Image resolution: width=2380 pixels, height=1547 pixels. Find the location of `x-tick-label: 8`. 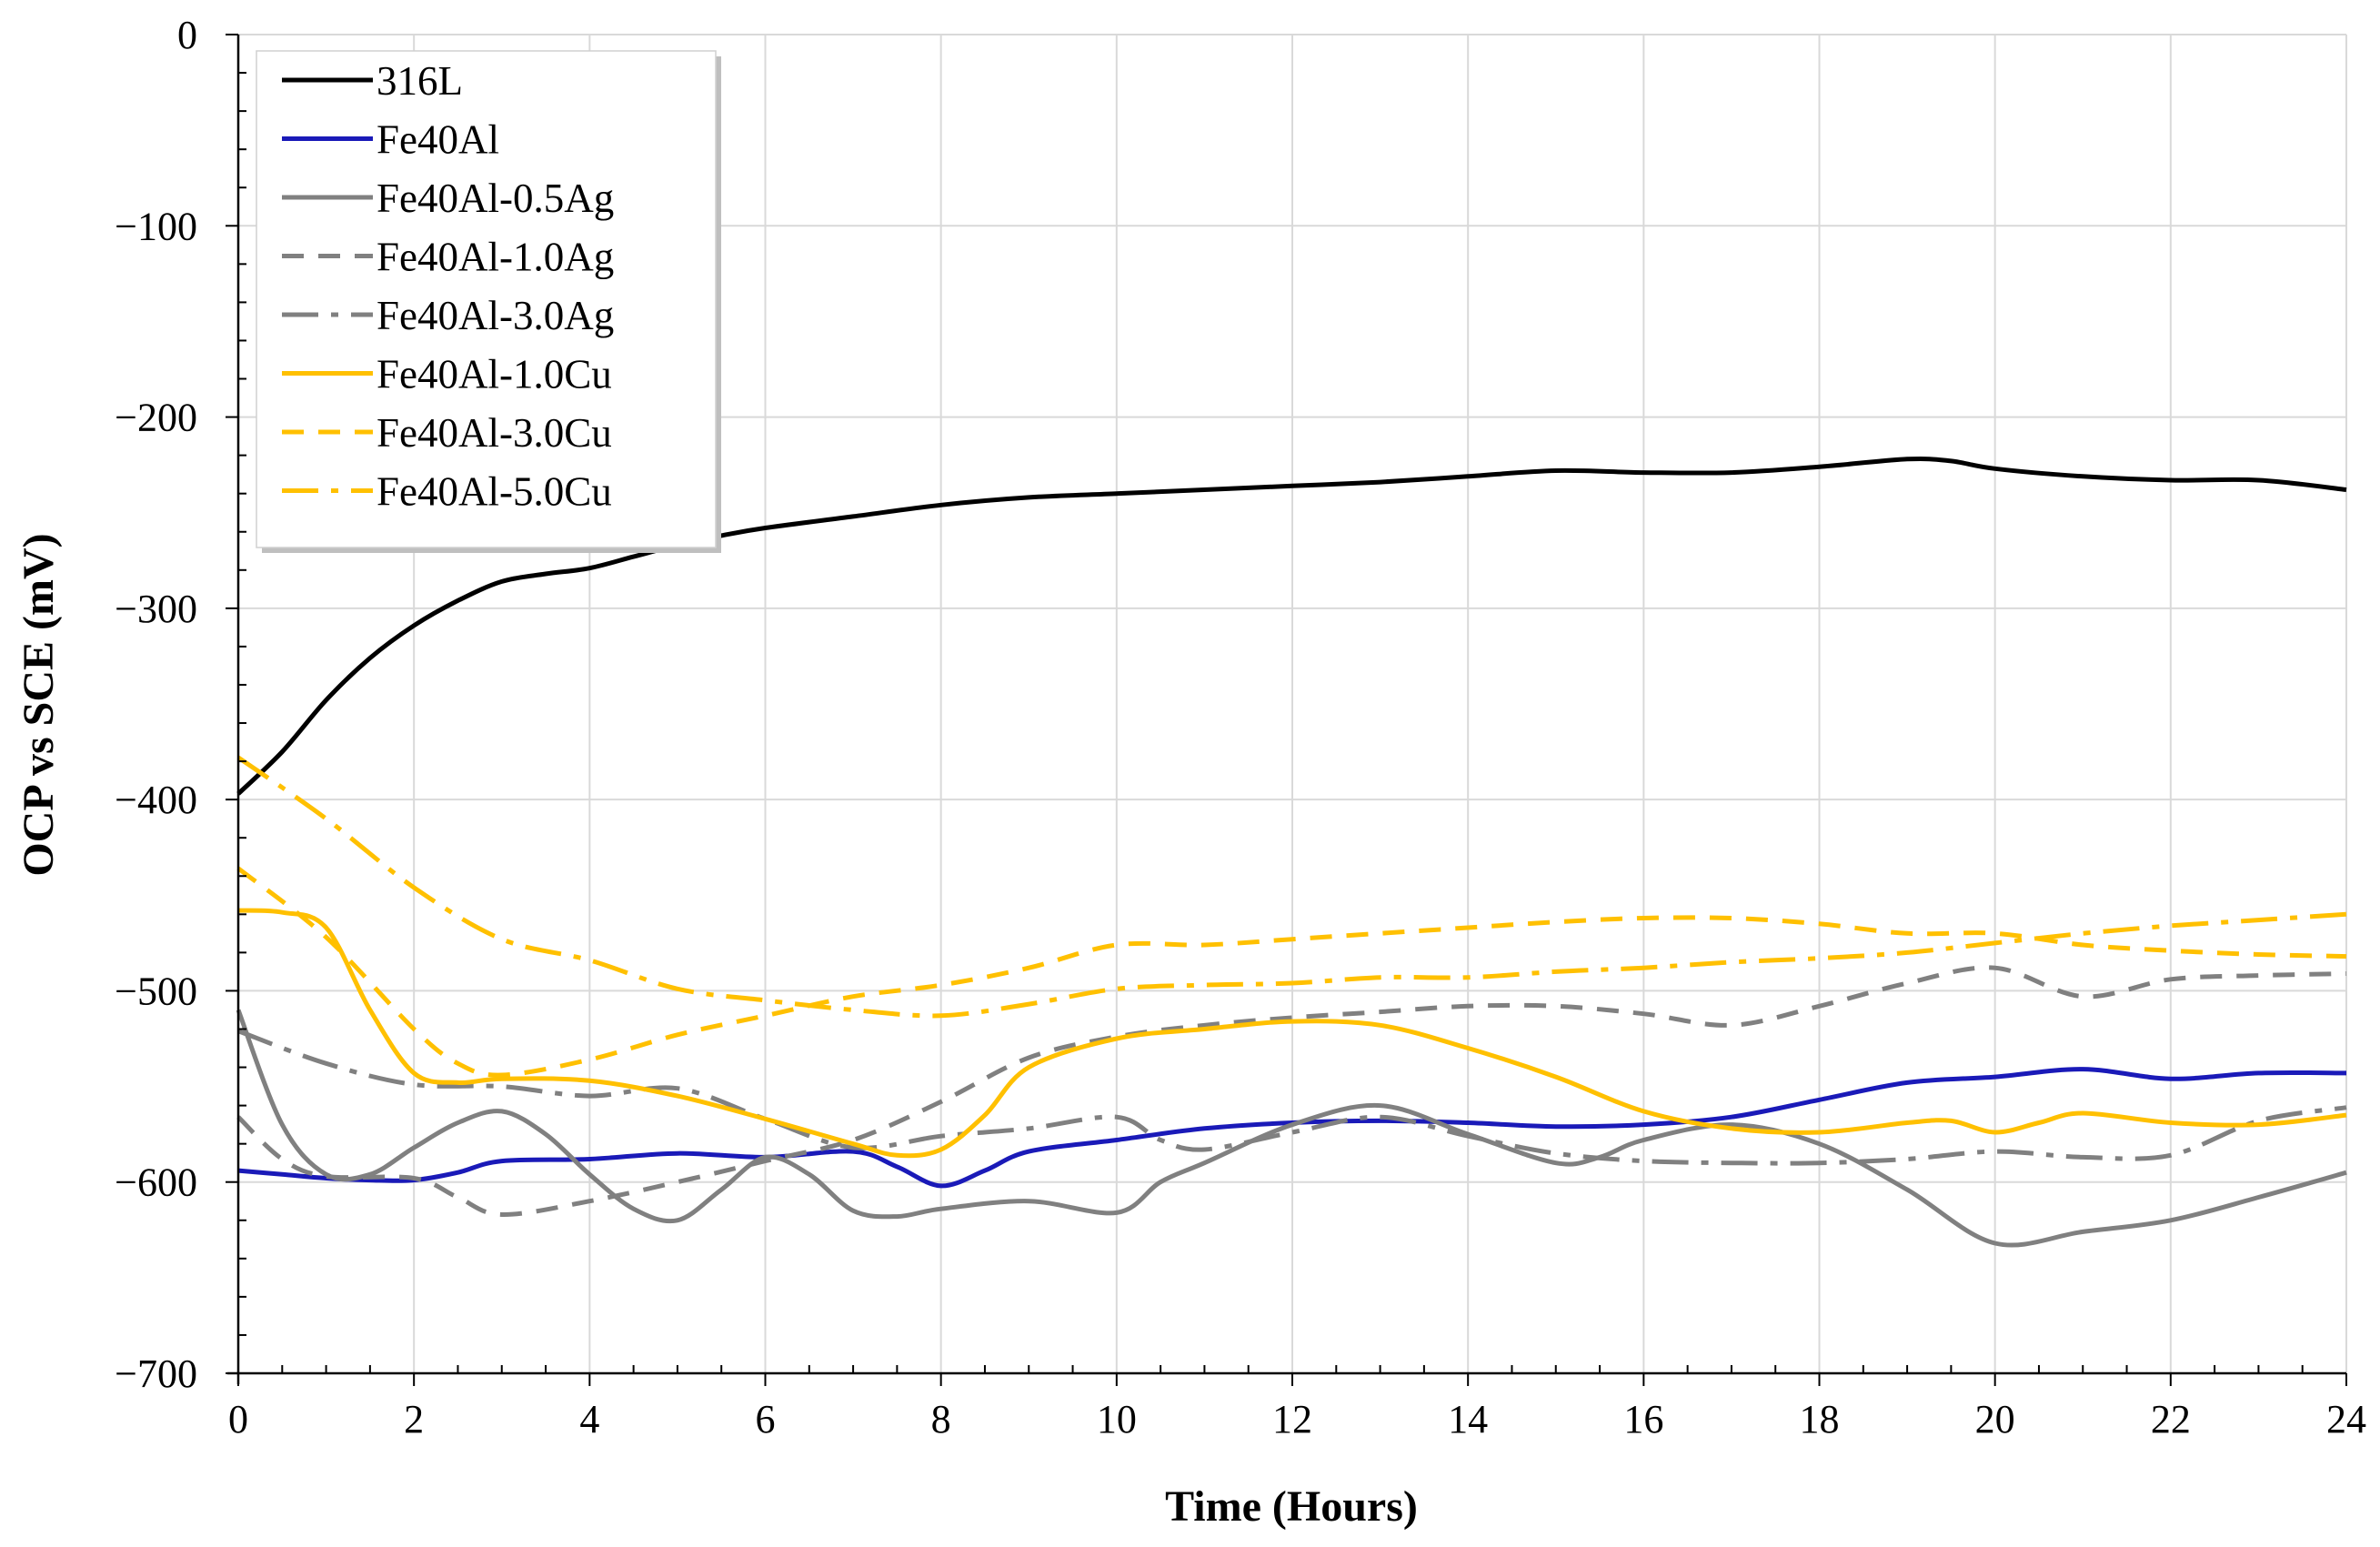

x-tick-label: 8 is located at coordinates (941, 1419).